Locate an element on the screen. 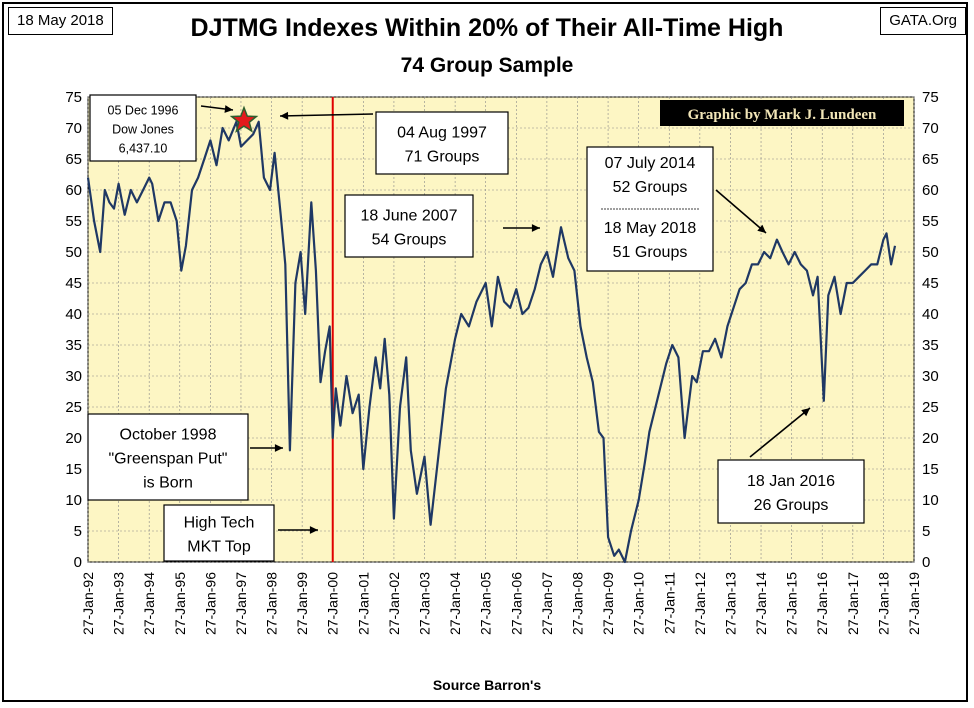 This screenshot has height=708, width=974. annotation-text-oct1998: "Greenspan Put" is located at coordinates (168, 459).